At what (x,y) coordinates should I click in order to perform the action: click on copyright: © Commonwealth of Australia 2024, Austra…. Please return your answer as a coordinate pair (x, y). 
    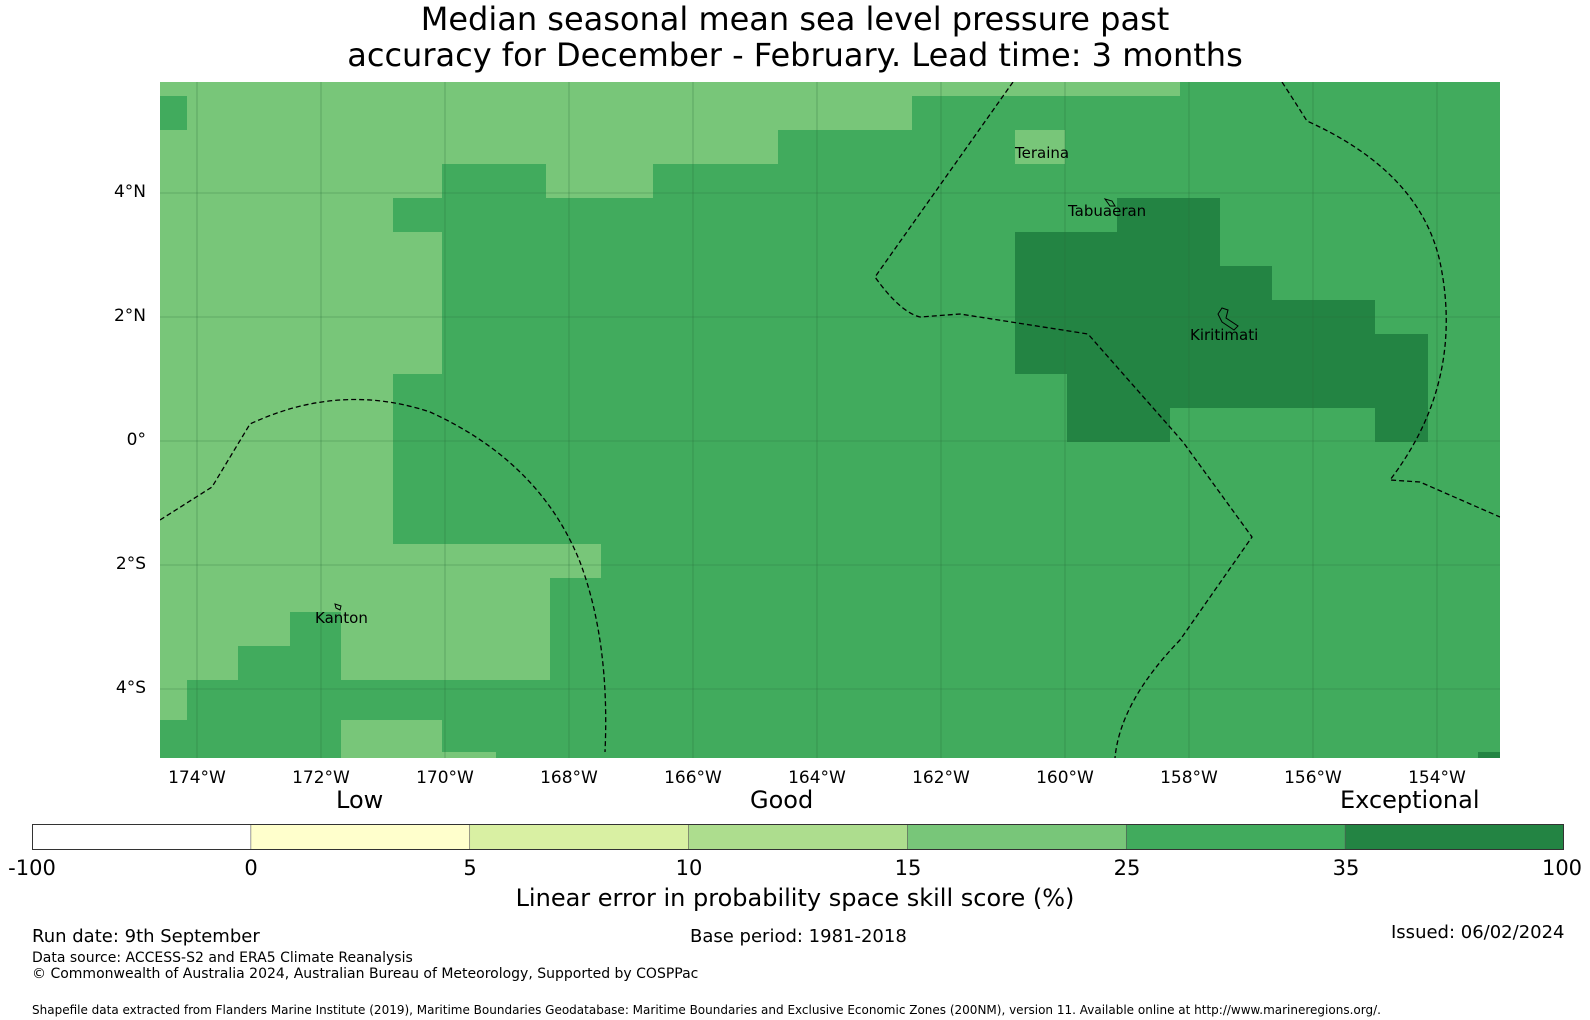
    Looking at the image, I should click on (365, 974).